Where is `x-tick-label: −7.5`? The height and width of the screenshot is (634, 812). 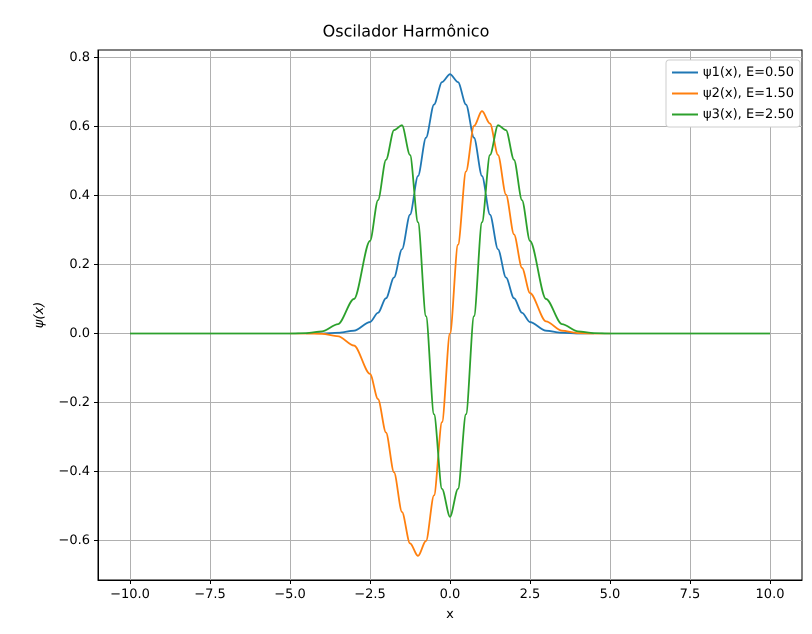 x-tick-label: −7.5 is located at coordinates (210, 594).